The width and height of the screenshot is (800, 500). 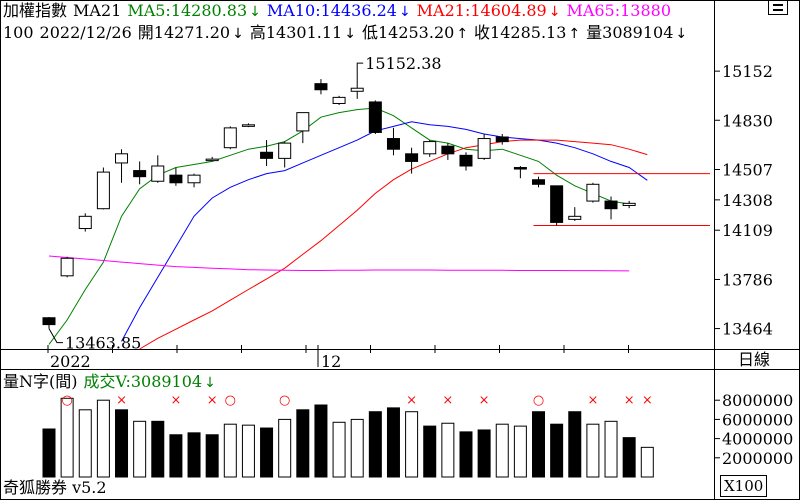 What do you see at coordinates (40, 381) in the screenshot?
I see `volume-indicator-title: 量N字(間)` at bounding box center [40, 381].